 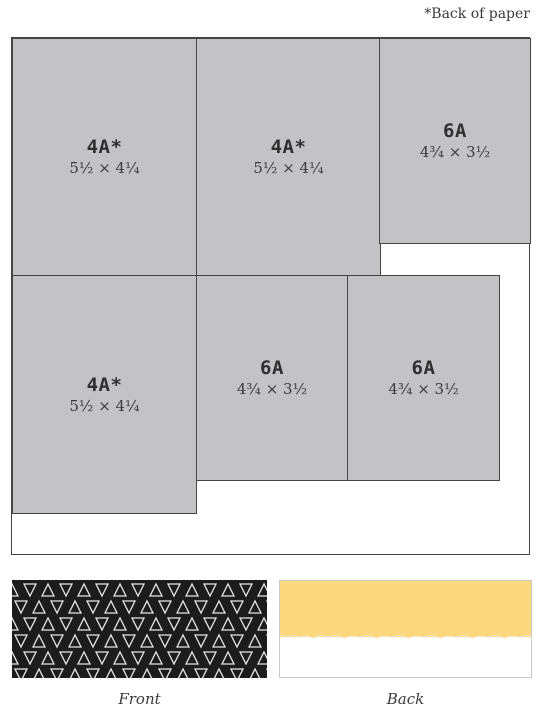 I want to click on cut-piece-2: 4A* 5½ × 4¼, so click(x=288, y=157).